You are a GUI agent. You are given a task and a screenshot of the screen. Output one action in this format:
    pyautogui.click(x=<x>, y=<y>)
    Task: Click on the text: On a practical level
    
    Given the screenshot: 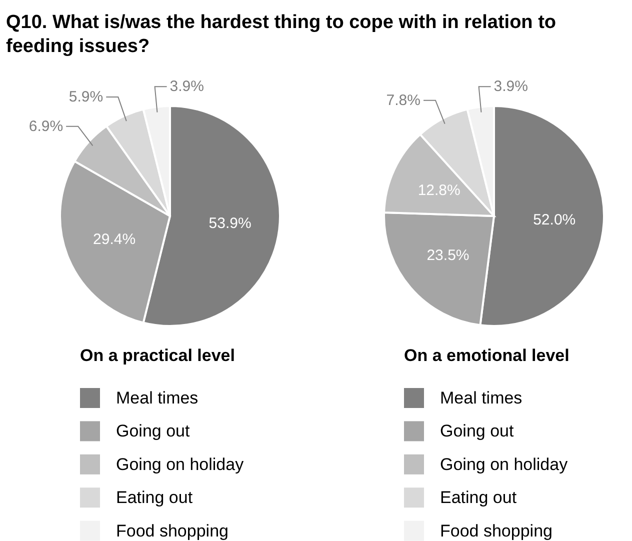 What is the action you would take?
    pyautogui.click(x=157, y=355)
    